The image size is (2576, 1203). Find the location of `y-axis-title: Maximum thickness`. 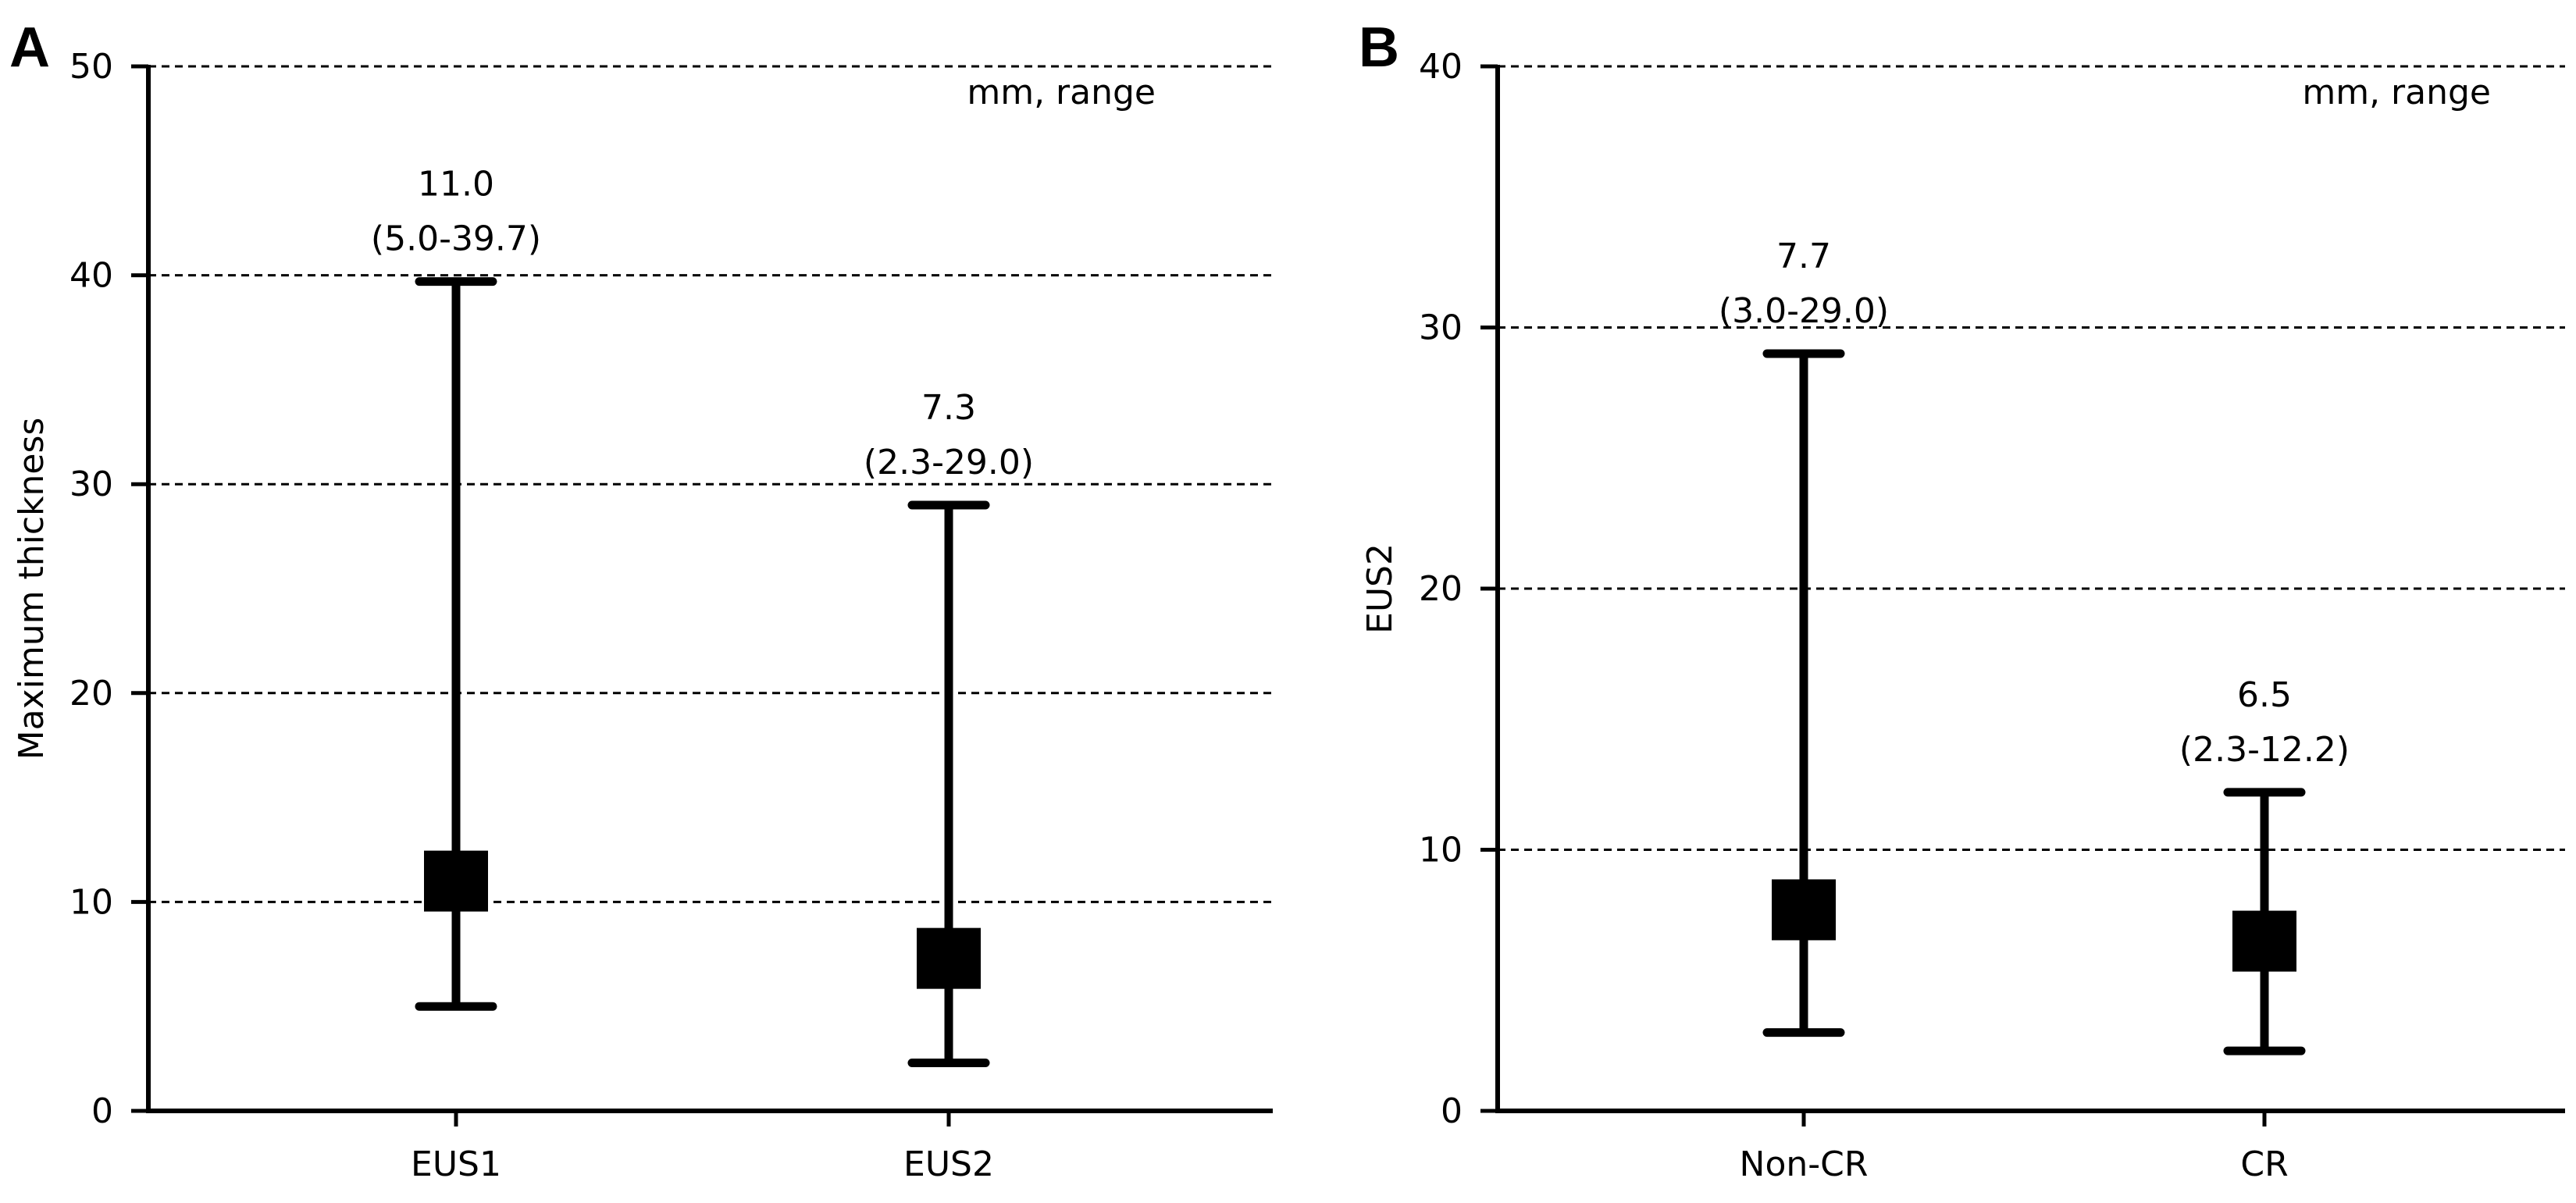

y-axis-title: Maximum thickness is located at coordinates (32, 589).